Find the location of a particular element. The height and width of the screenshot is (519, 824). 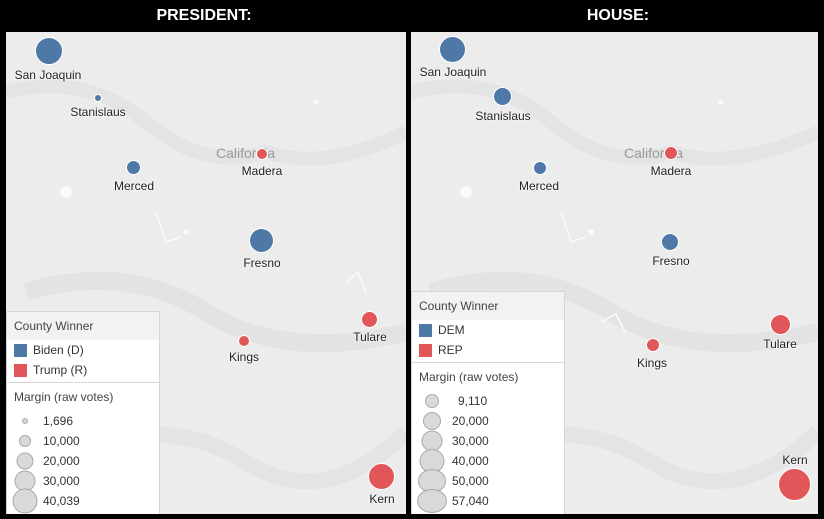

legend-item-dem: DEM is located at coordinates (488, 330).